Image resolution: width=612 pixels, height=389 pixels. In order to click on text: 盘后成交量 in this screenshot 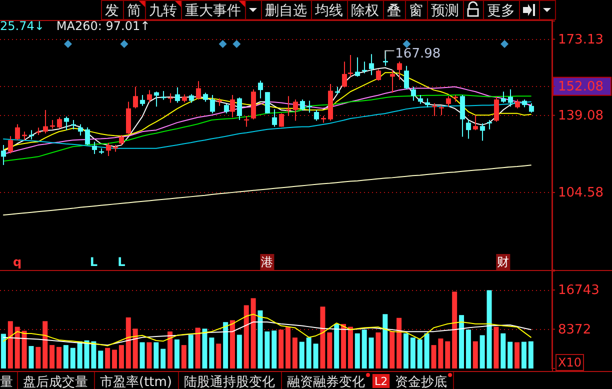, I will do `click(55, 381)`.